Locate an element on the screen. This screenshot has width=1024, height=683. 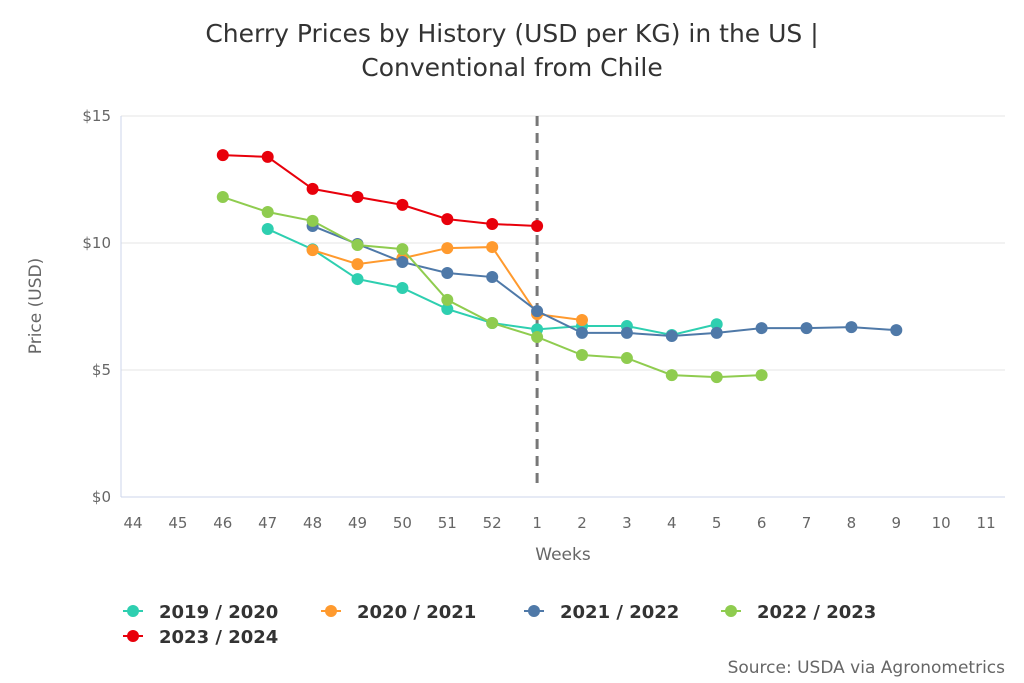
x-tick-label: 52 is located at coordinates (492, 523).